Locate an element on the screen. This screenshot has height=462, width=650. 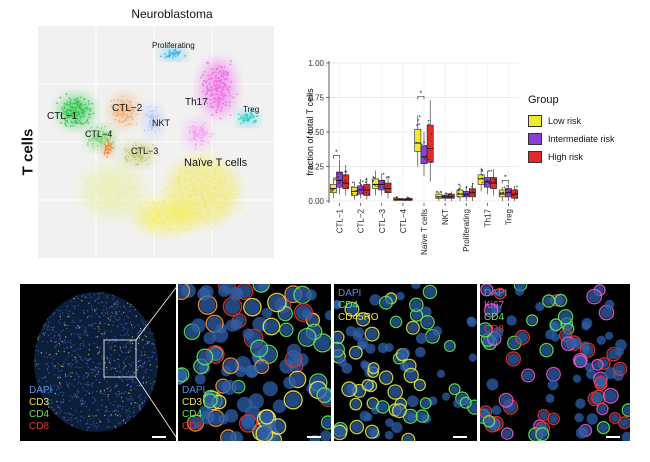
legend-item: Low risk is located at coordinates (587, 121).